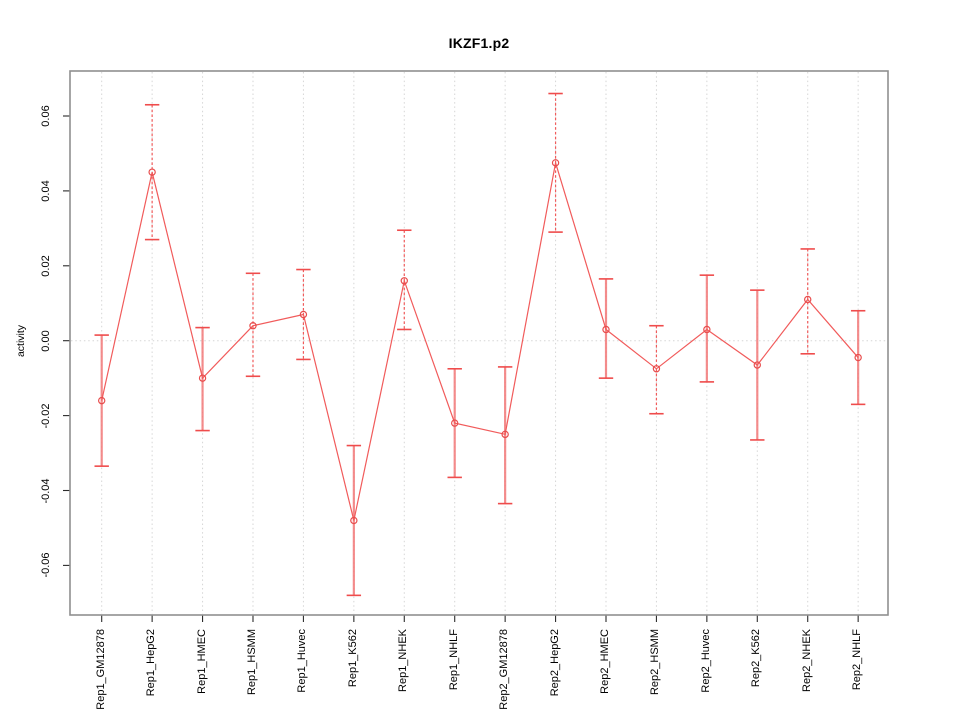 The height and width of the screenshot is (720, 960). Describe the element at coordinates (554, 663) in the screenshot. I see `x-tick-label: Rep2_HepG2` at that location.